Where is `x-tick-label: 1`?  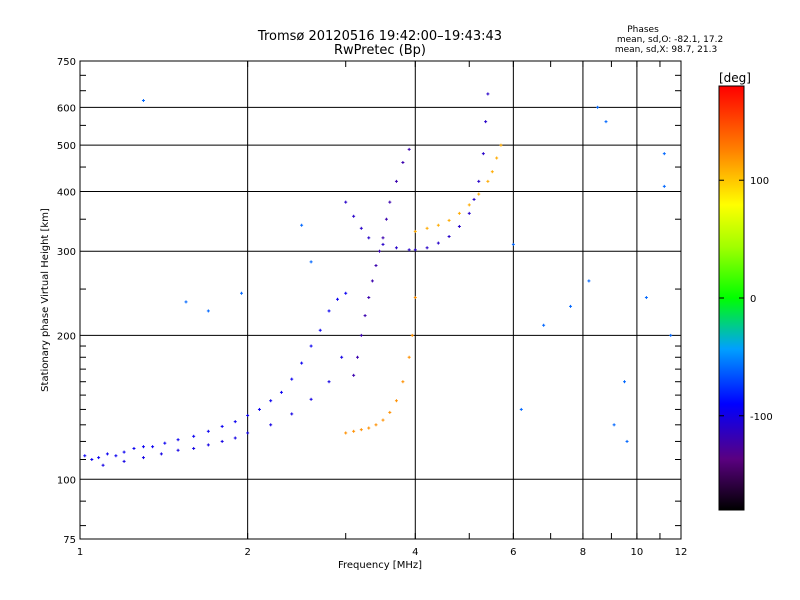
x-tick-label: 1 is located at coordinates (80, 552).